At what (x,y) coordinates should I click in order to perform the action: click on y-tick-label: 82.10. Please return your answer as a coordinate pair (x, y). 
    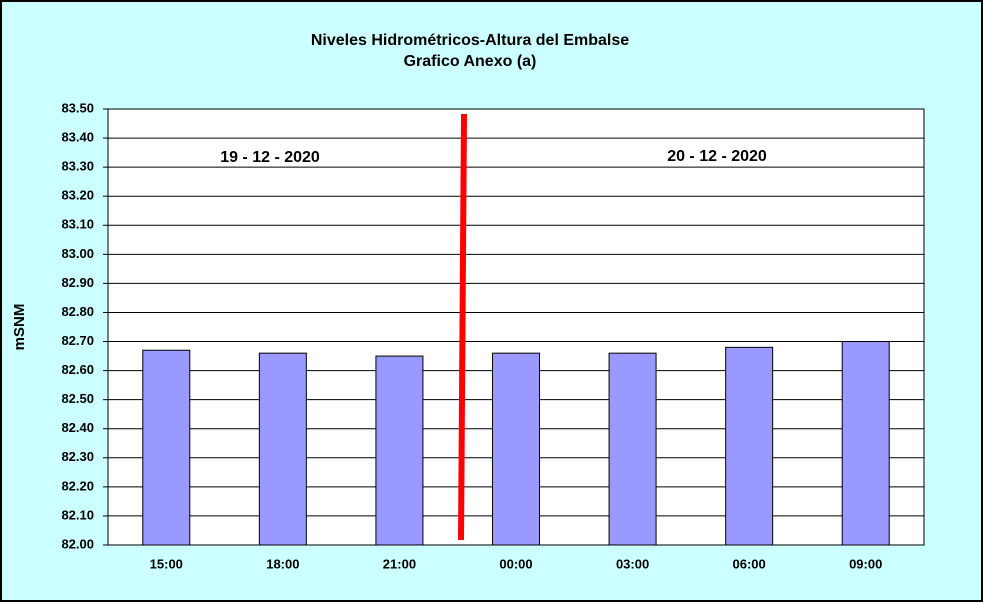
    Looking at the image, I should click on (77, 514).